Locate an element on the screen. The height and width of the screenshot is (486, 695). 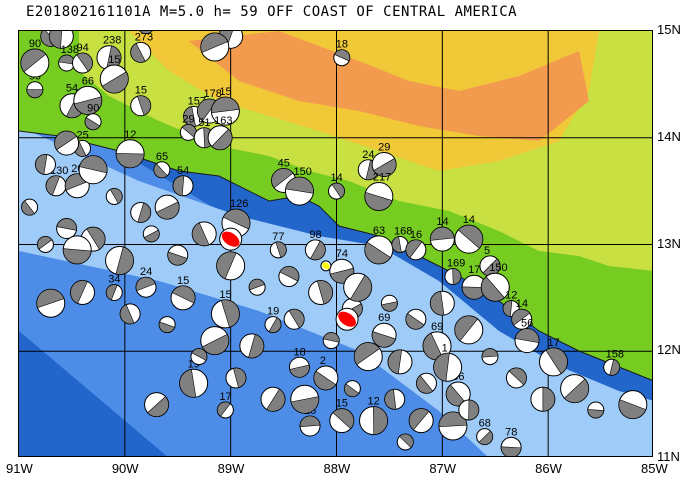
focal-mechanism: 54 is located at coordinates (183, 181).